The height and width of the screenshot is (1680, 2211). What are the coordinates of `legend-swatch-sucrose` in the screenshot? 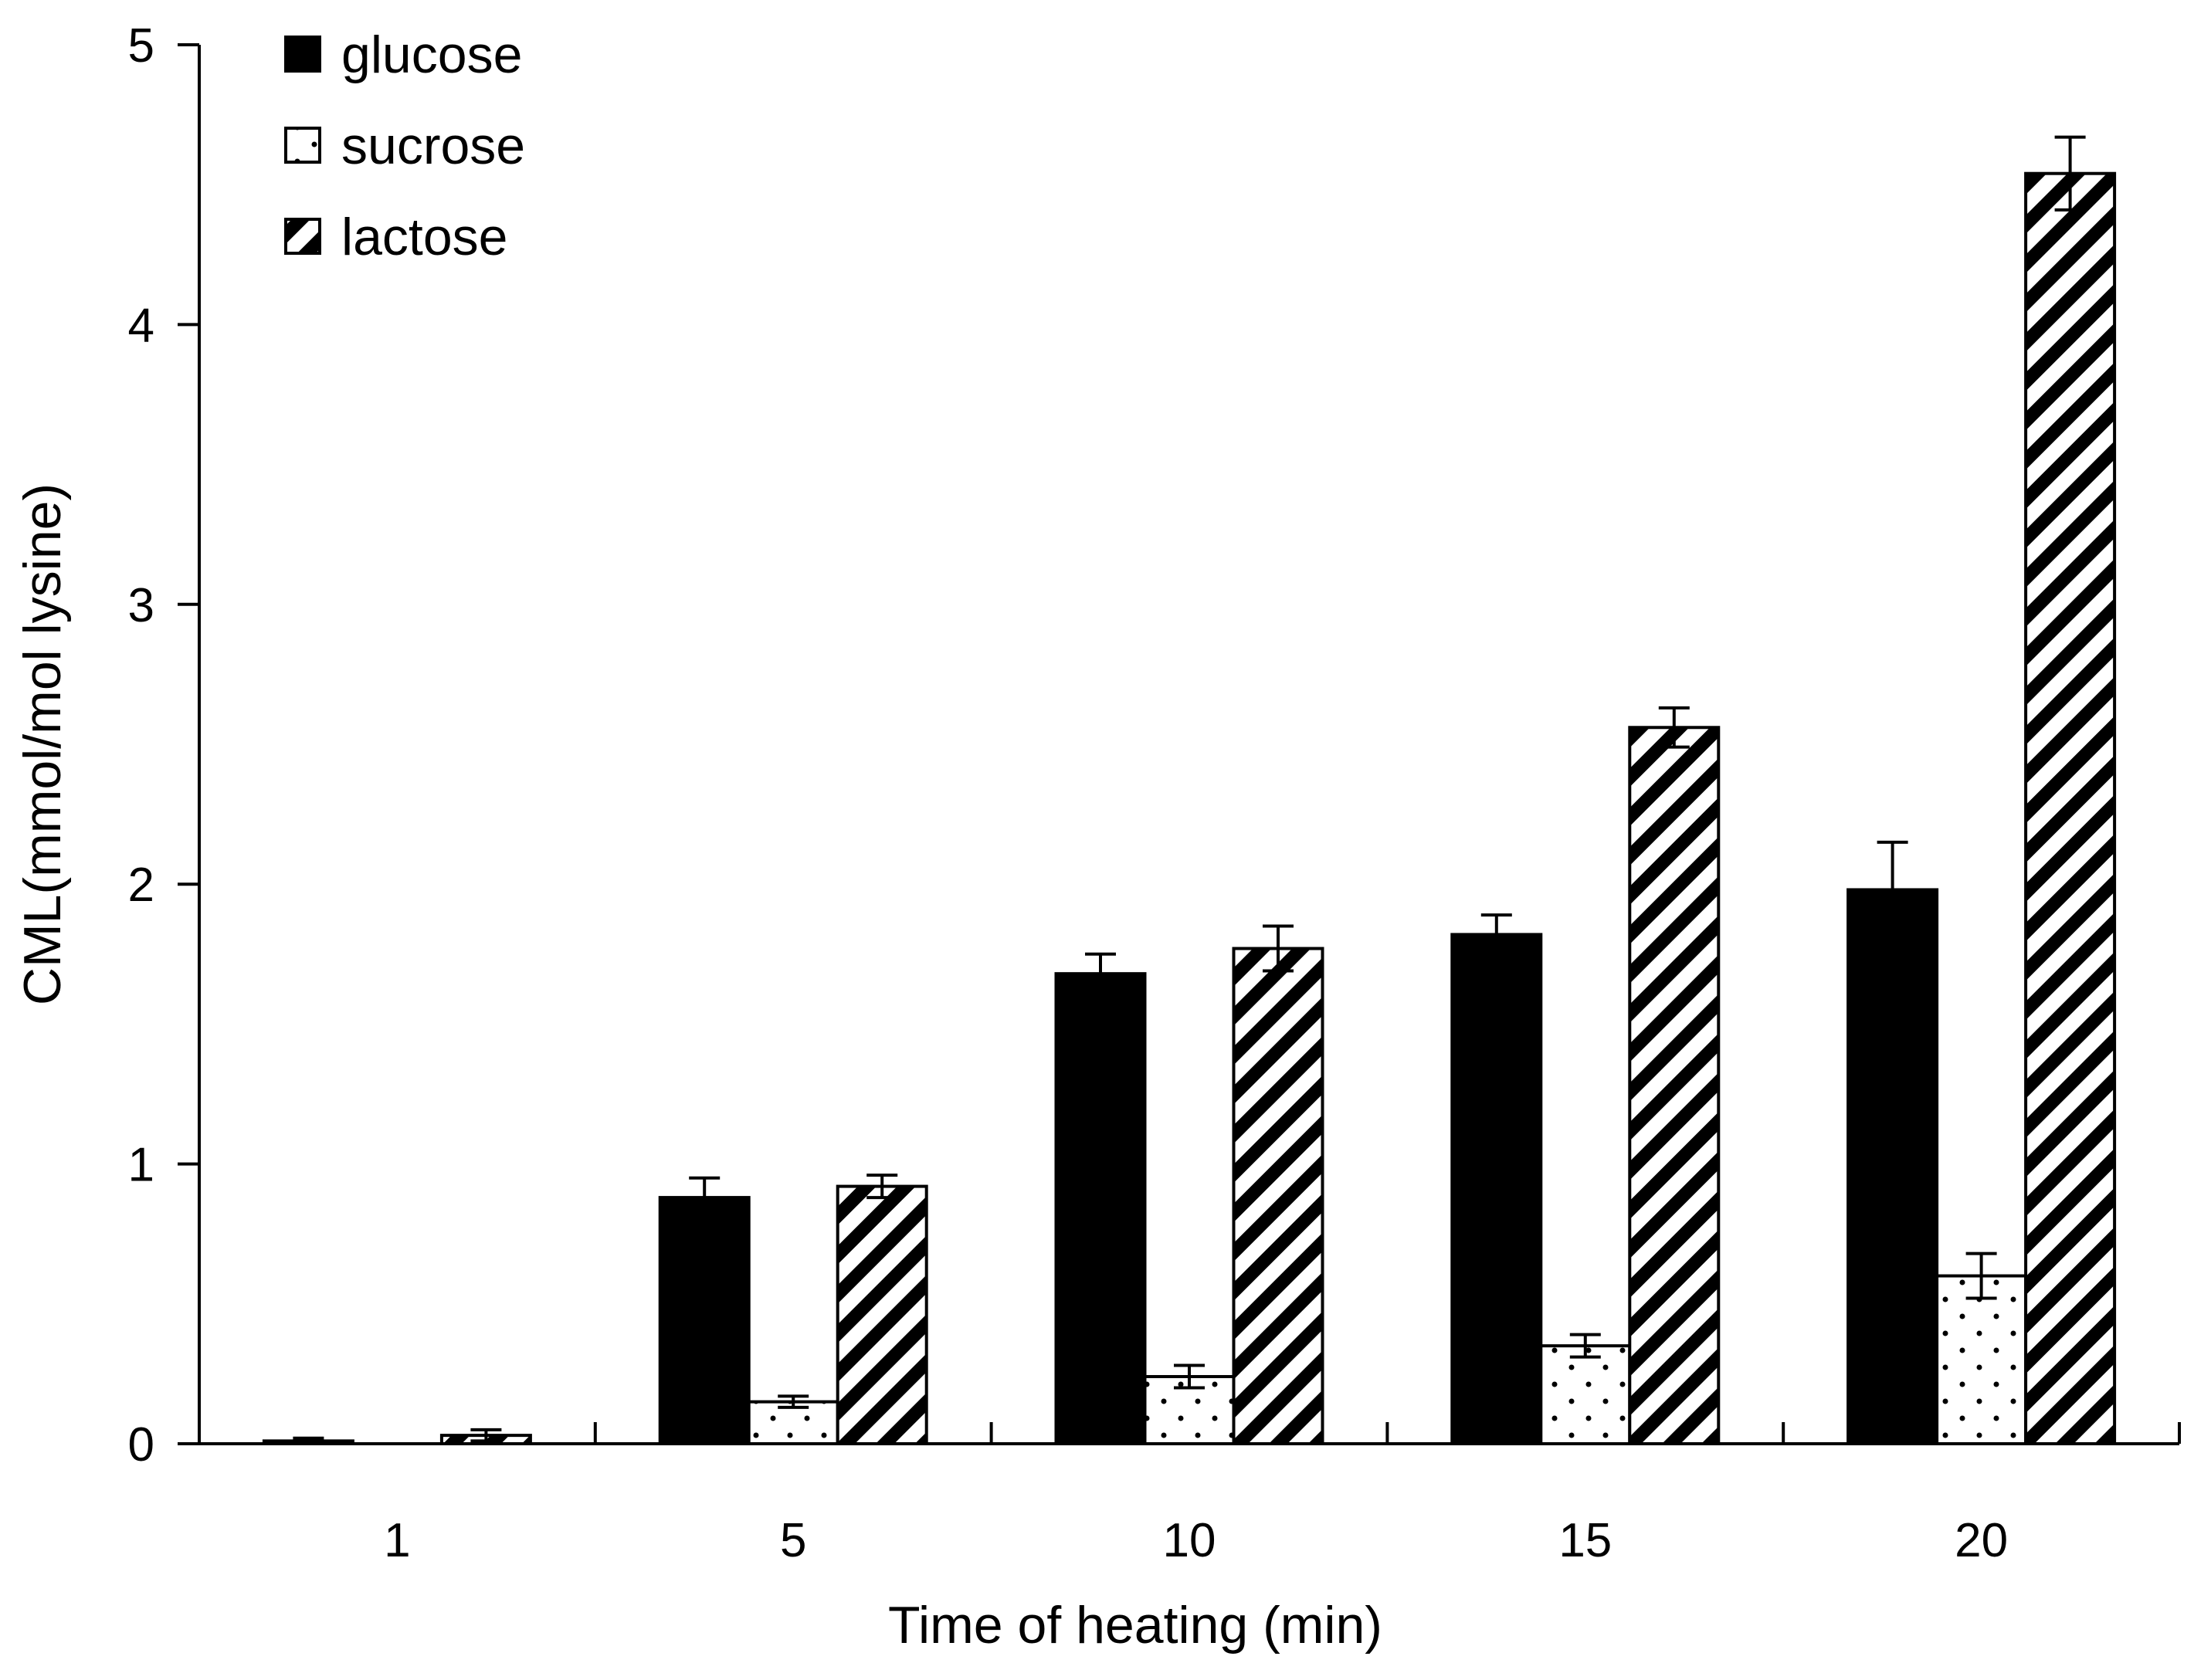 It's located at (302, 145).